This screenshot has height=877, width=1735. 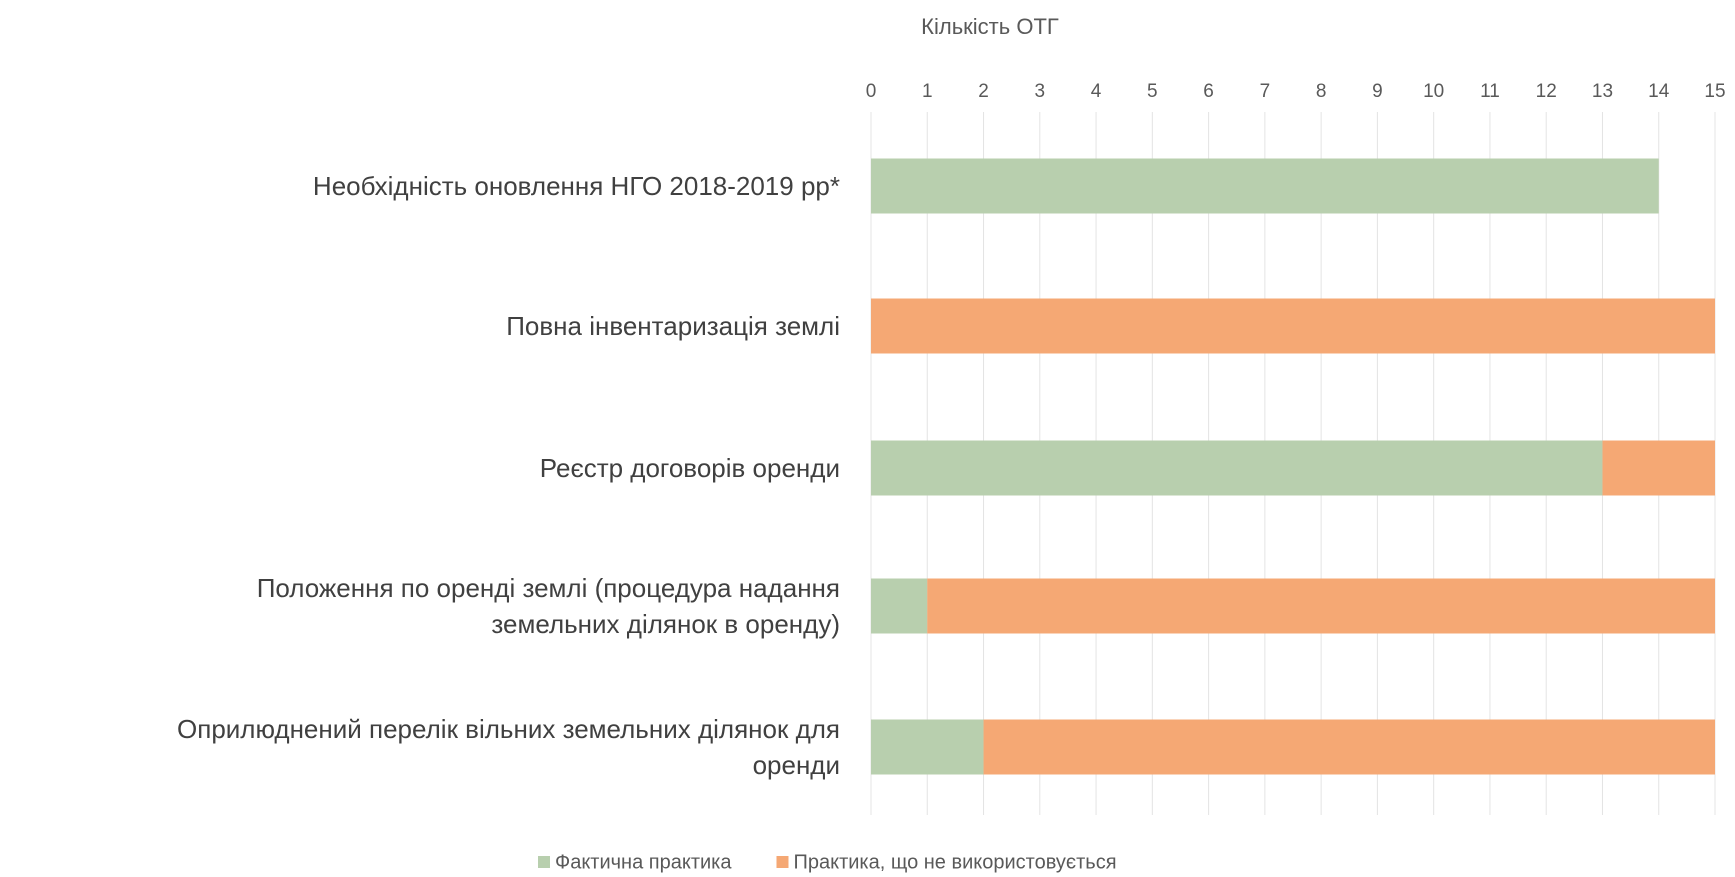 What do you see at coordinates (1659, 91) in the screenshot?
I see `x-tick-label: 14` at bounding box center [1659, 91].